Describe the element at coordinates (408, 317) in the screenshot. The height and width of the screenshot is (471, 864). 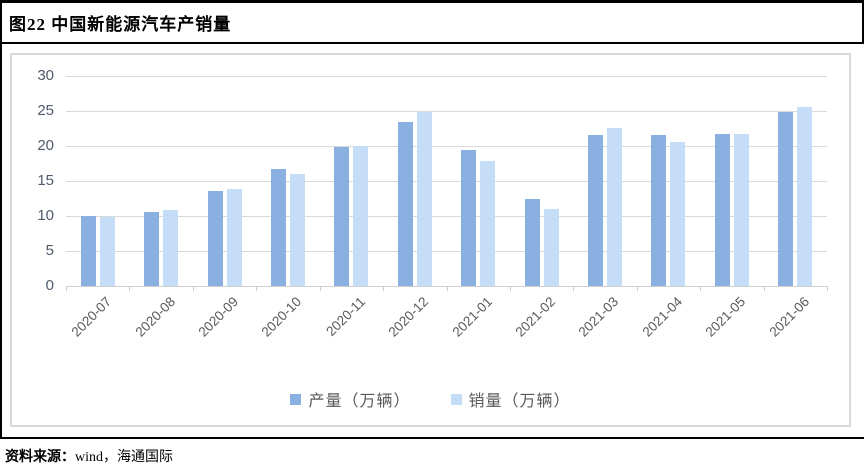
I see `x-axis-label-2020-12: 2020-12` at that location.